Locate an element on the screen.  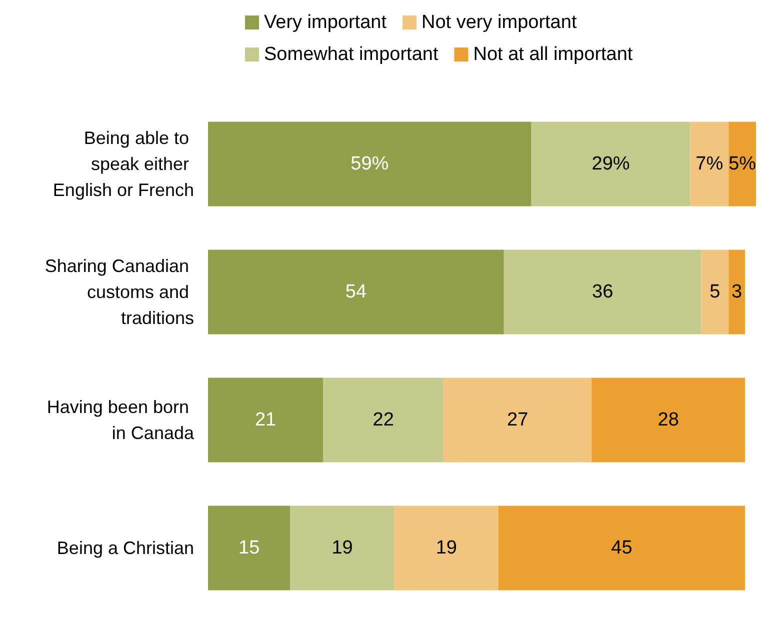
data-label: 5% is located at coordinates (742, 164).